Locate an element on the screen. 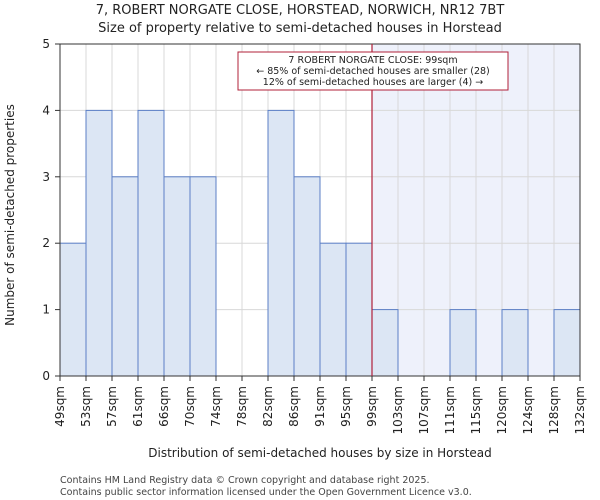 This screenshot has width=600, height=500. x-tick-label: 74sqm is located at coordinates (216, 406).